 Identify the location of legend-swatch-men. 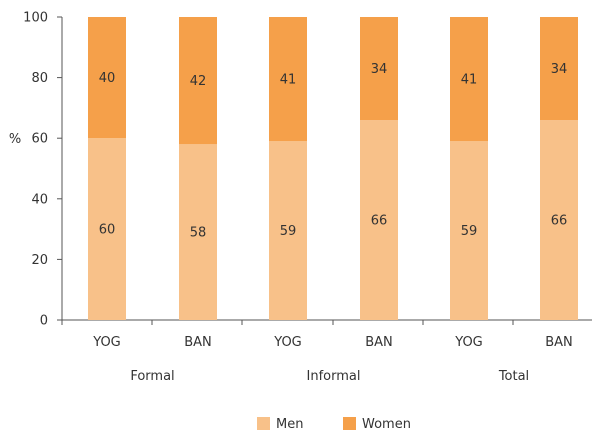
(263, 423).